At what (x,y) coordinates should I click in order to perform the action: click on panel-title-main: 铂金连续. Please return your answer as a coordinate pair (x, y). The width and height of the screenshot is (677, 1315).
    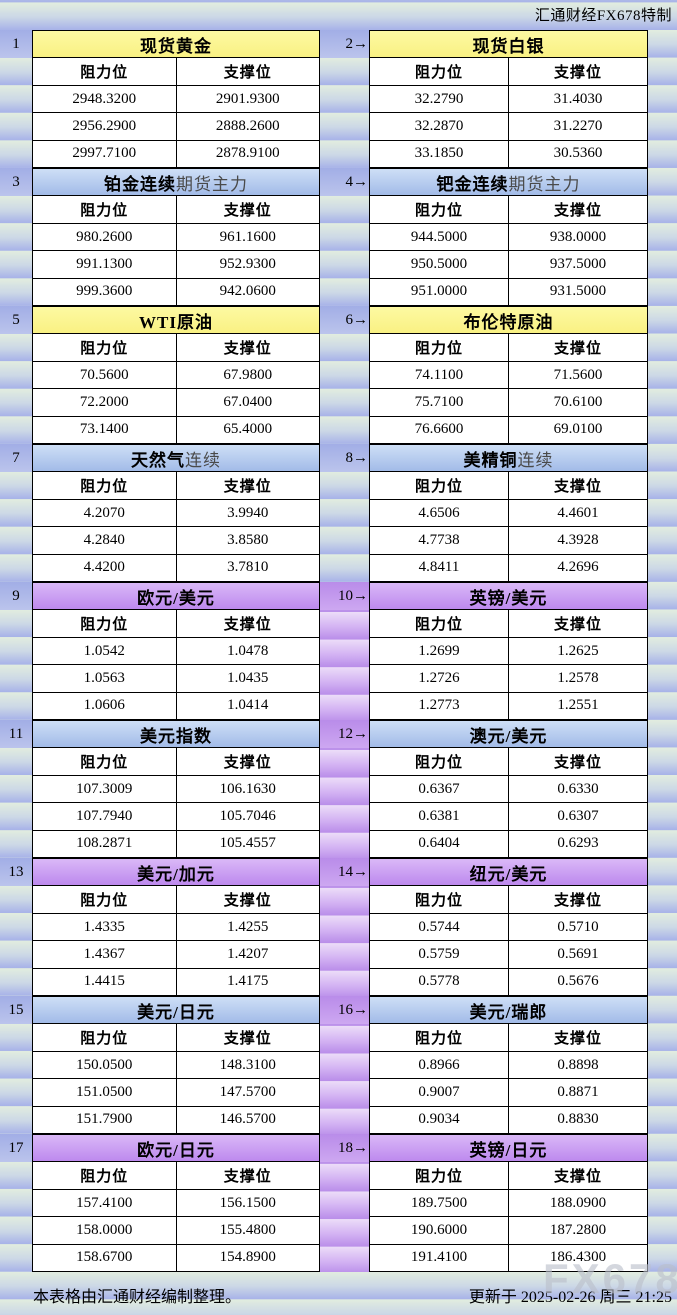
    Looking at the image, I should click on (140, 184).